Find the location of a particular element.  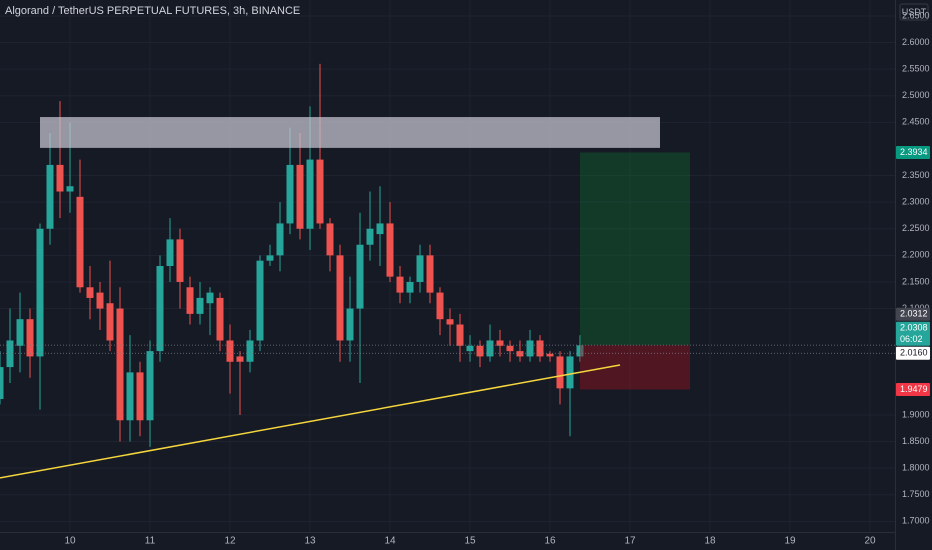

y-tick-label: 1.7500 is located at coordinates (916, 494).